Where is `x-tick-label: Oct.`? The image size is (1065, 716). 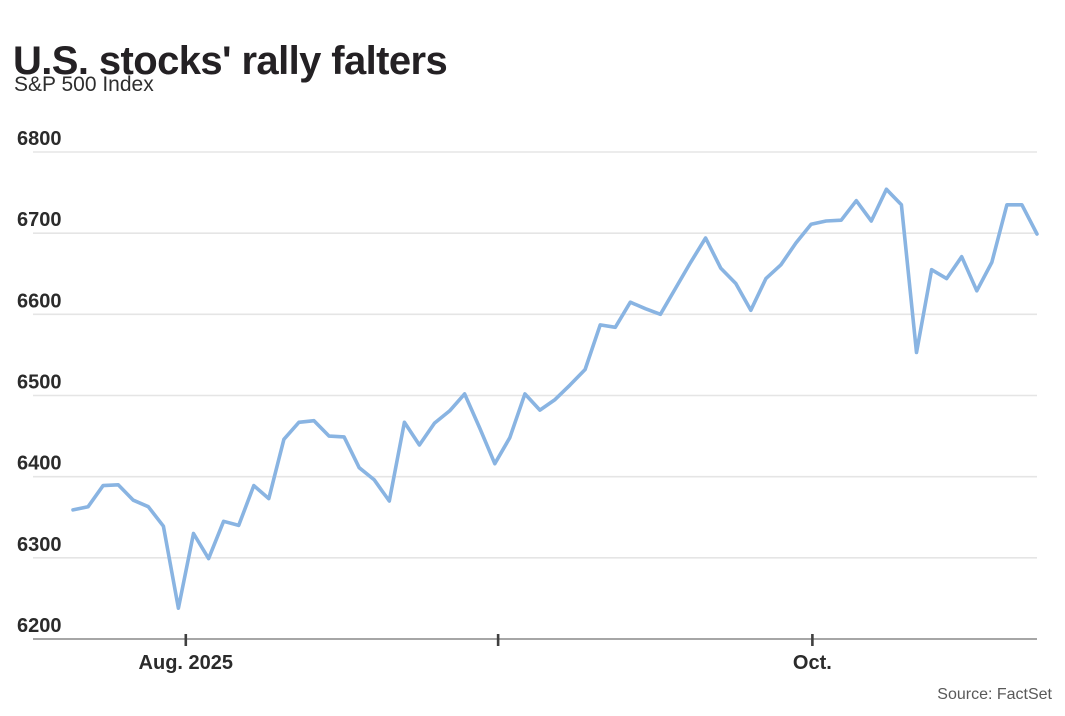 x-tick-label: Oct. is located at coordinates (812, 663).